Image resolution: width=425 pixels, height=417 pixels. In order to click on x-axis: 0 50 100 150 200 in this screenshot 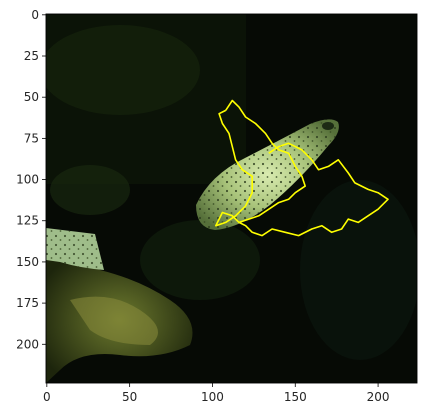, I will do `click(216, 393)`.